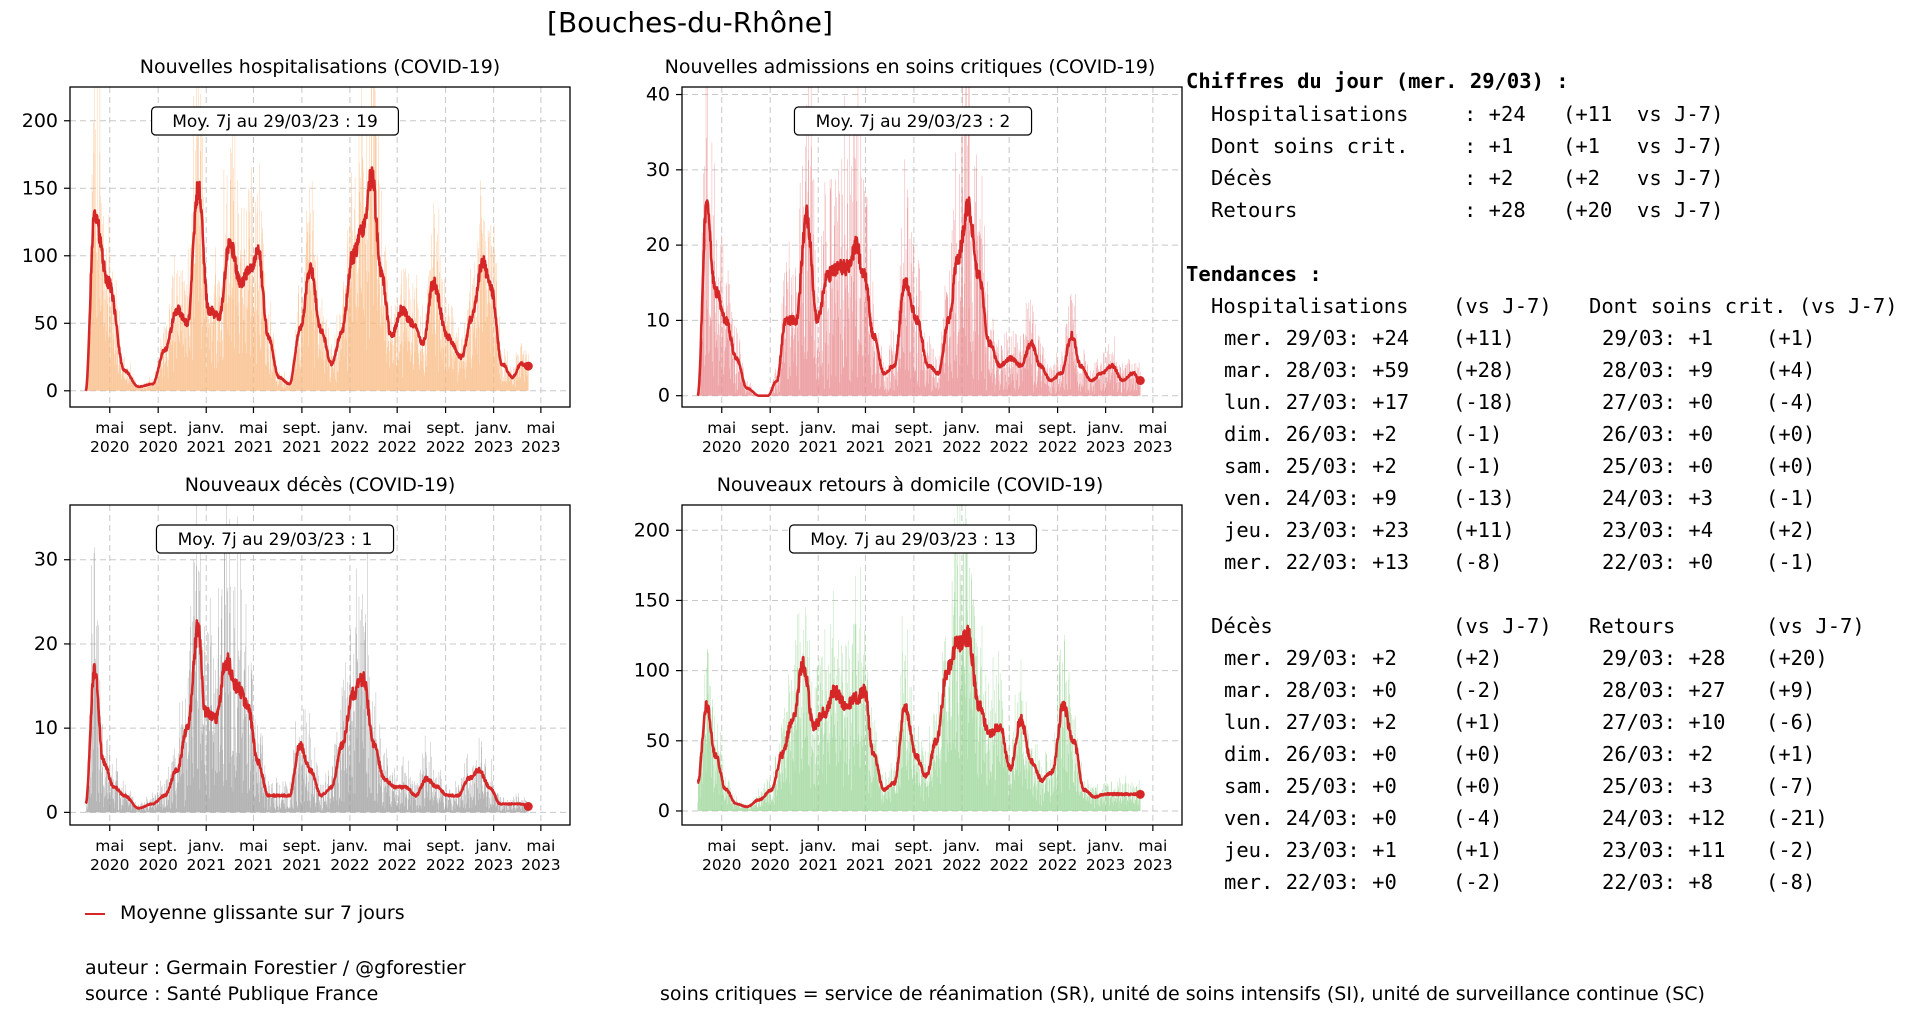  What do you see at coordinates (1317, 338) in the screenshot?
I see `trend-cell: mer. 29/03: +24` at bounding box center [1317, 338].